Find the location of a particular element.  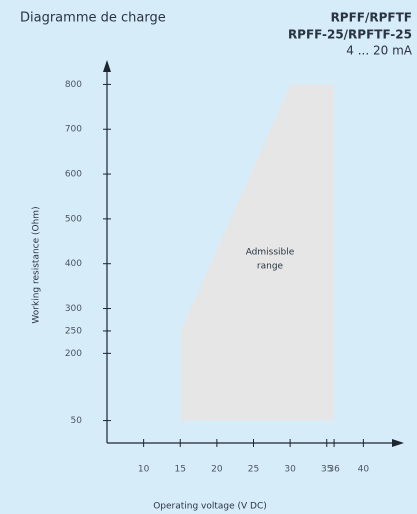

x-tick-label: 40 is located at coordinates (364, 470).